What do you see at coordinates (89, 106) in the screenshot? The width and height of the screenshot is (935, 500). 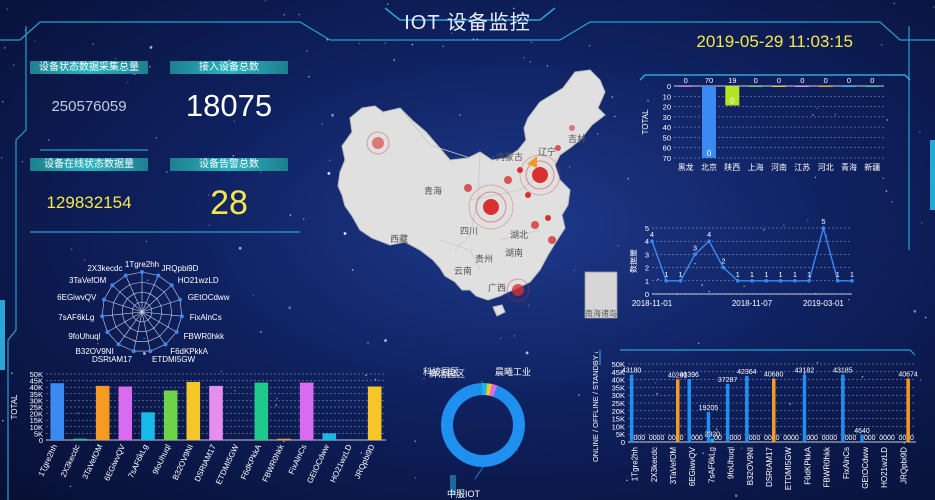 I see `stat-value: 250576059` at bounding box center [89, 106].